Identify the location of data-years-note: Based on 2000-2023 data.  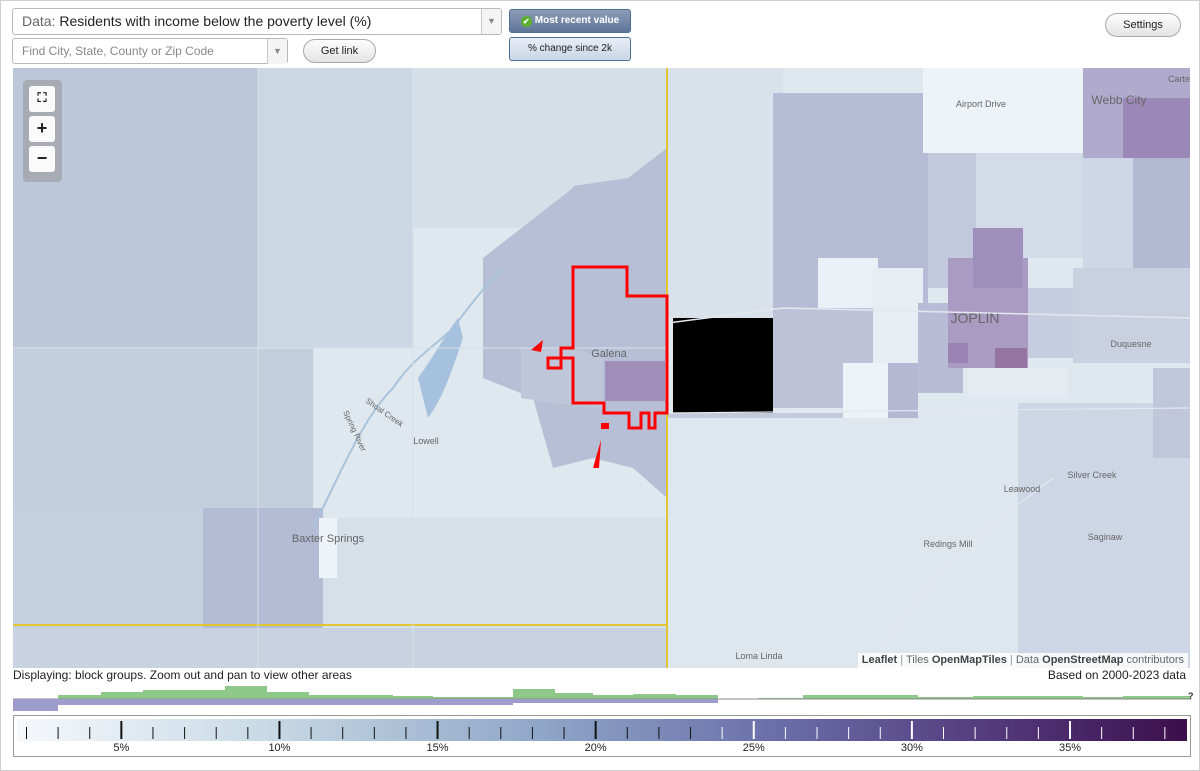
(1116, 675).